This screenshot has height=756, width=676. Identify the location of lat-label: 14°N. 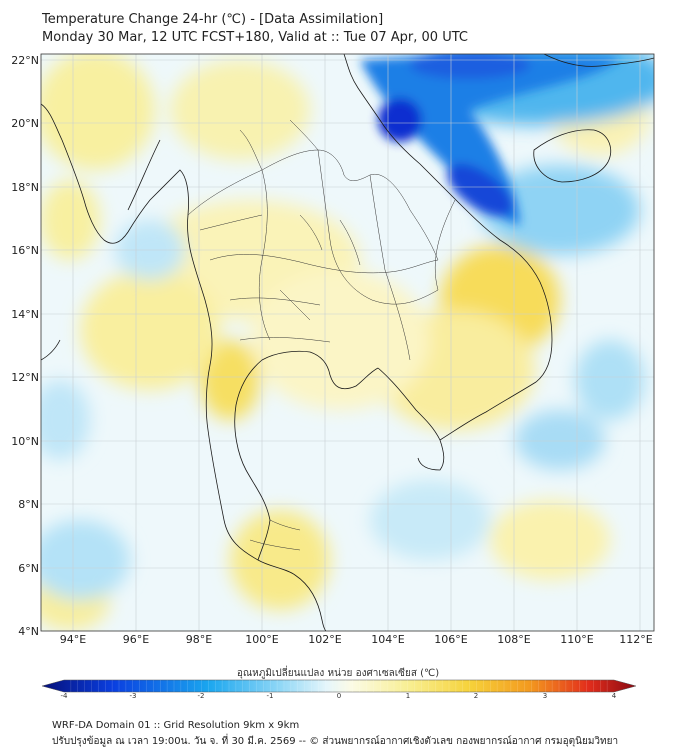
(25, 314).